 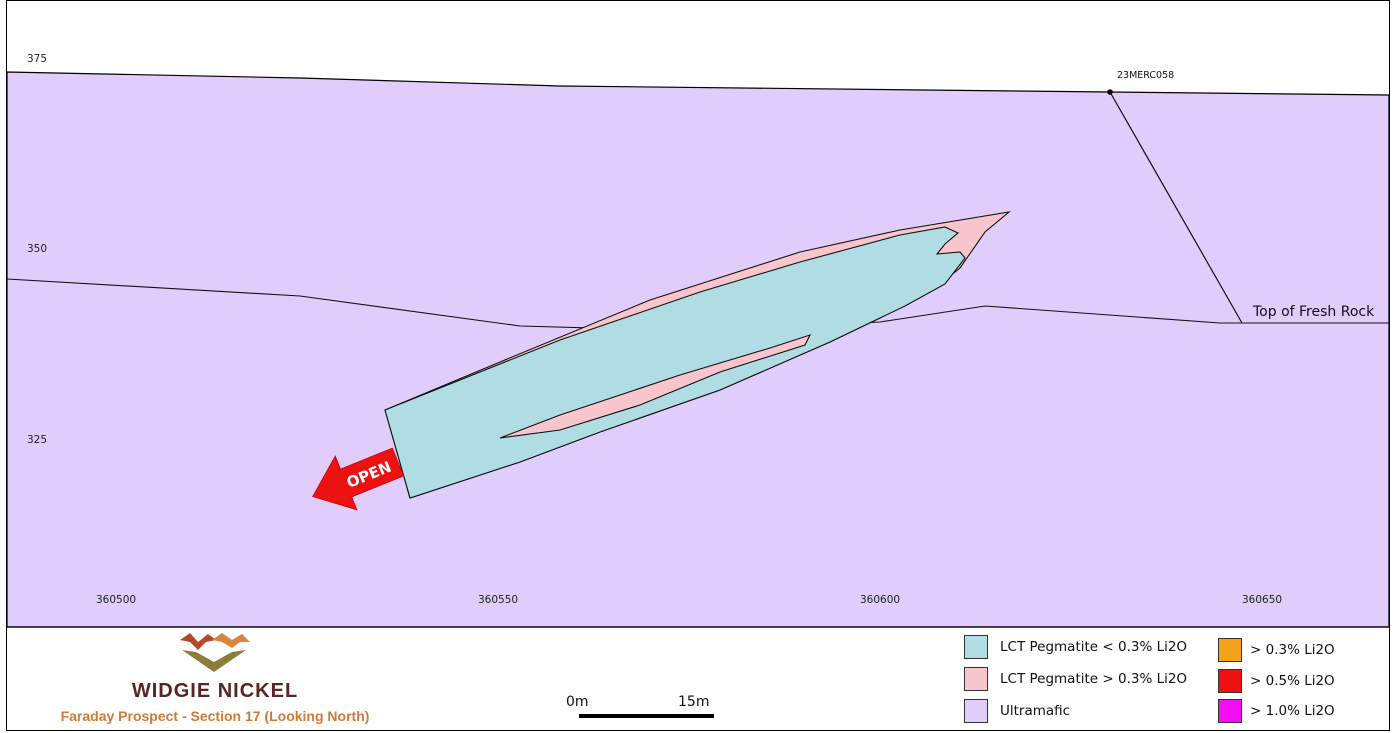 What do you see at coordinates (1292, 711) in the screenshot?
I see `legend-label: > 1.0% Li2O` at bounding box center [1292, 711].